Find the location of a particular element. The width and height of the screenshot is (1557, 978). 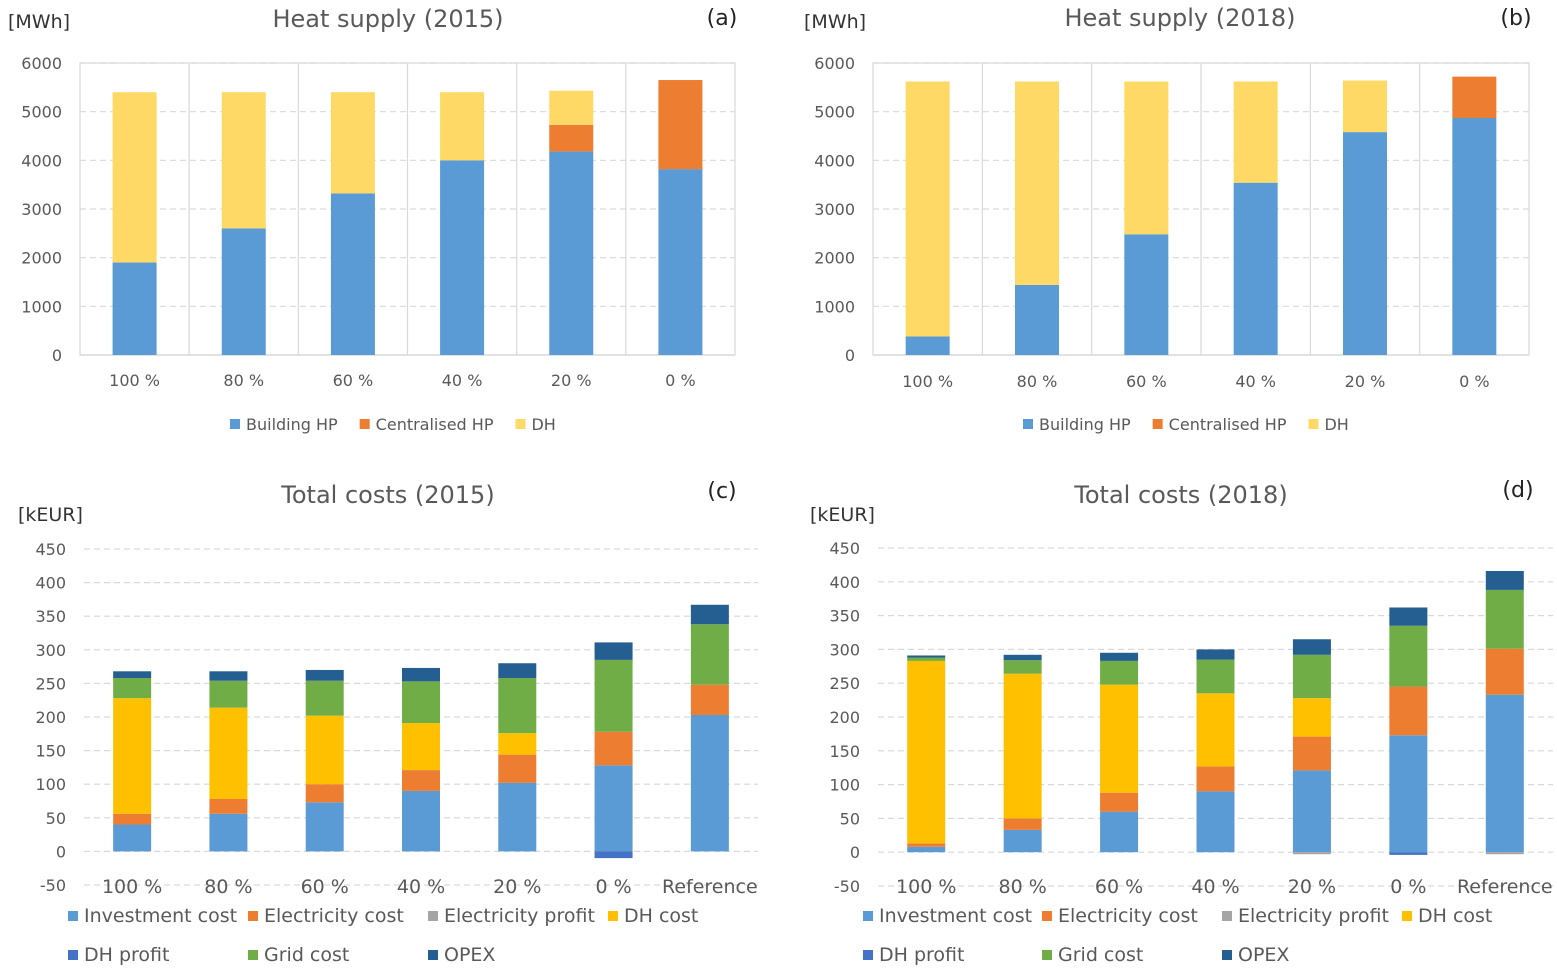

y-tick-label: 0 is located at coordinates (61, 851).